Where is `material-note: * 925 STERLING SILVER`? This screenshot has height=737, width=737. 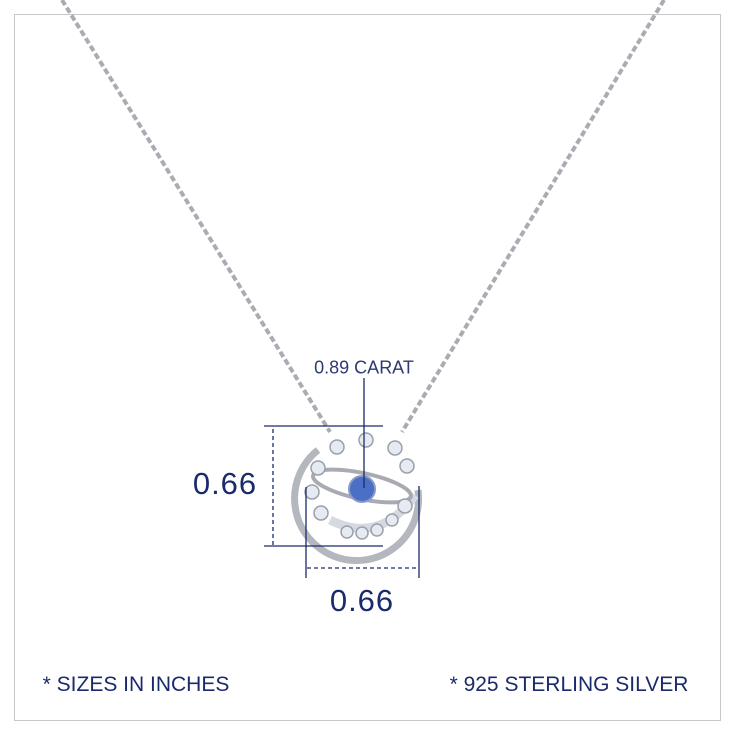 material-note: * 925 STERLING SILVER is located at coordinates (569, 684).